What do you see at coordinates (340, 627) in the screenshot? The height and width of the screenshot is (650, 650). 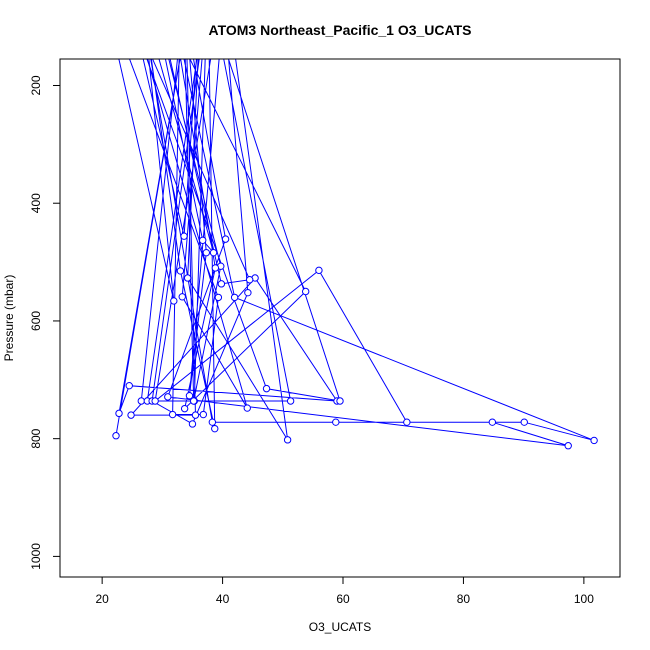 I see `x-axis-label: O3_UCATS` at bounding box center [340, 627].